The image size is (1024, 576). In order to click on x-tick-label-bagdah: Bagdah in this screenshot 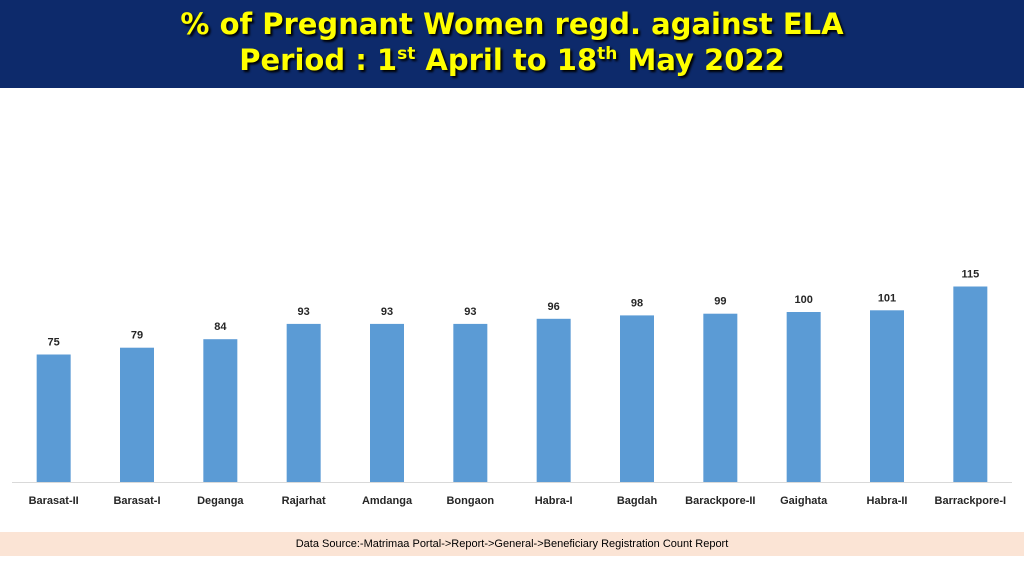, I will do `click(637, 501)`.